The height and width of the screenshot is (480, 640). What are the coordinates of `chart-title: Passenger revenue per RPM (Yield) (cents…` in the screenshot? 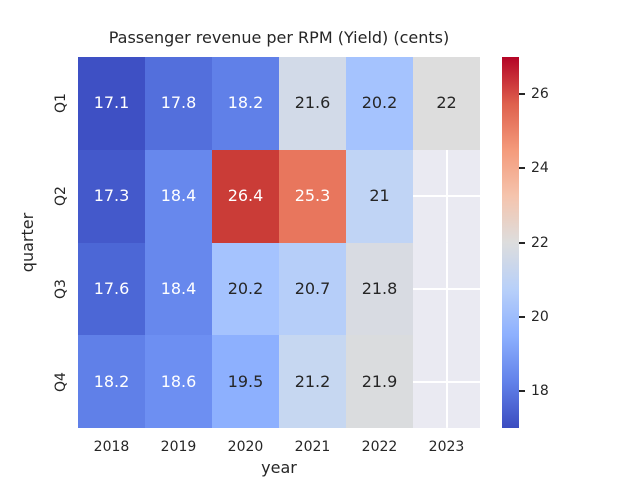 It's located at (279, 37).